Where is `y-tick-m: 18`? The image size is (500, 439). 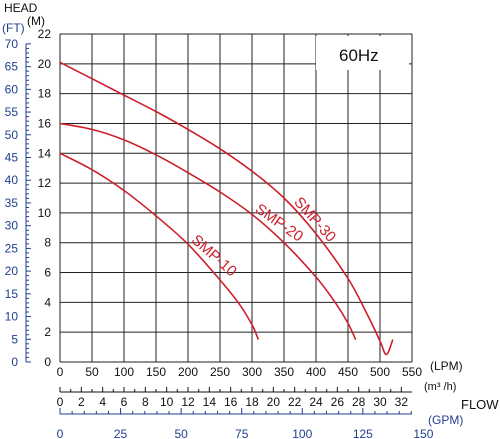
y-tick-m: 18 is located at coordinates (45, 94).